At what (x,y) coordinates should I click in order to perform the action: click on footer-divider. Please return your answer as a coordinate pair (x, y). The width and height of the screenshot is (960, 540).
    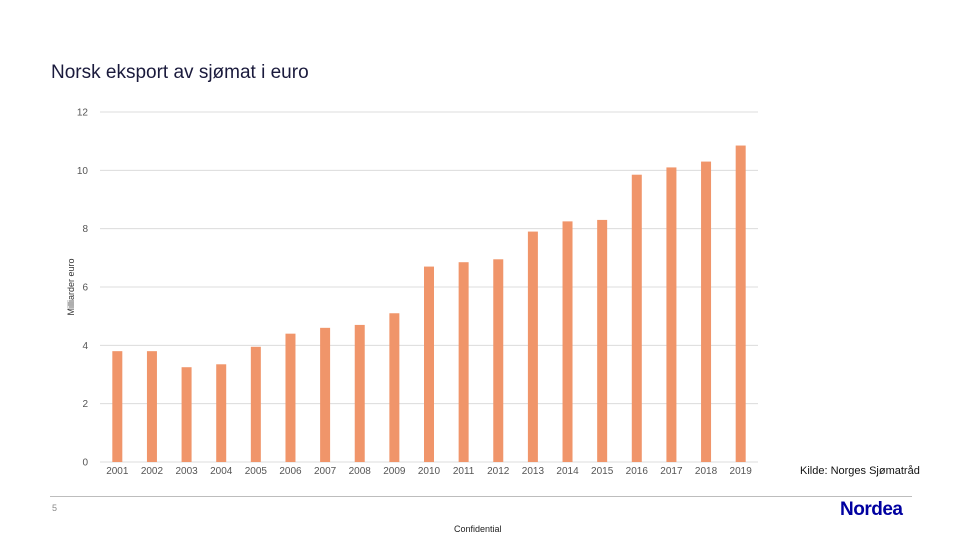
    Looking at the image, I should click on (481, 496).